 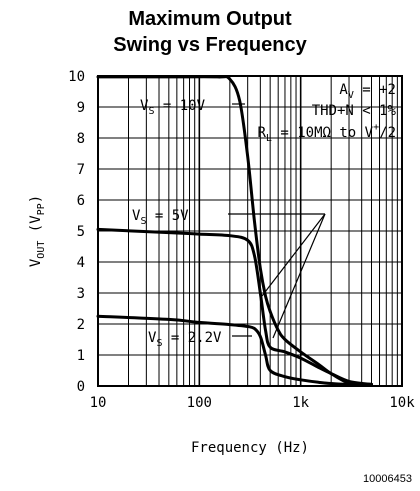 I want to click on series-label-10v: VS = 10V, so click(x=173, y=107).